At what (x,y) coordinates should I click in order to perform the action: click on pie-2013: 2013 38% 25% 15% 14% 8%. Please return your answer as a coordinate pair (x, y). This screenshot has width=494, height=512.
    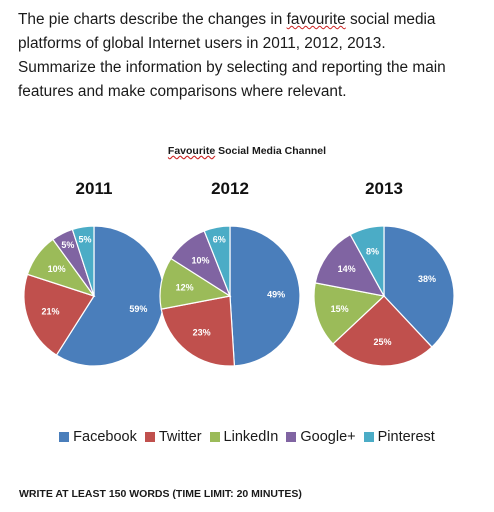
    Looking at the image, I should click on (384, 273).